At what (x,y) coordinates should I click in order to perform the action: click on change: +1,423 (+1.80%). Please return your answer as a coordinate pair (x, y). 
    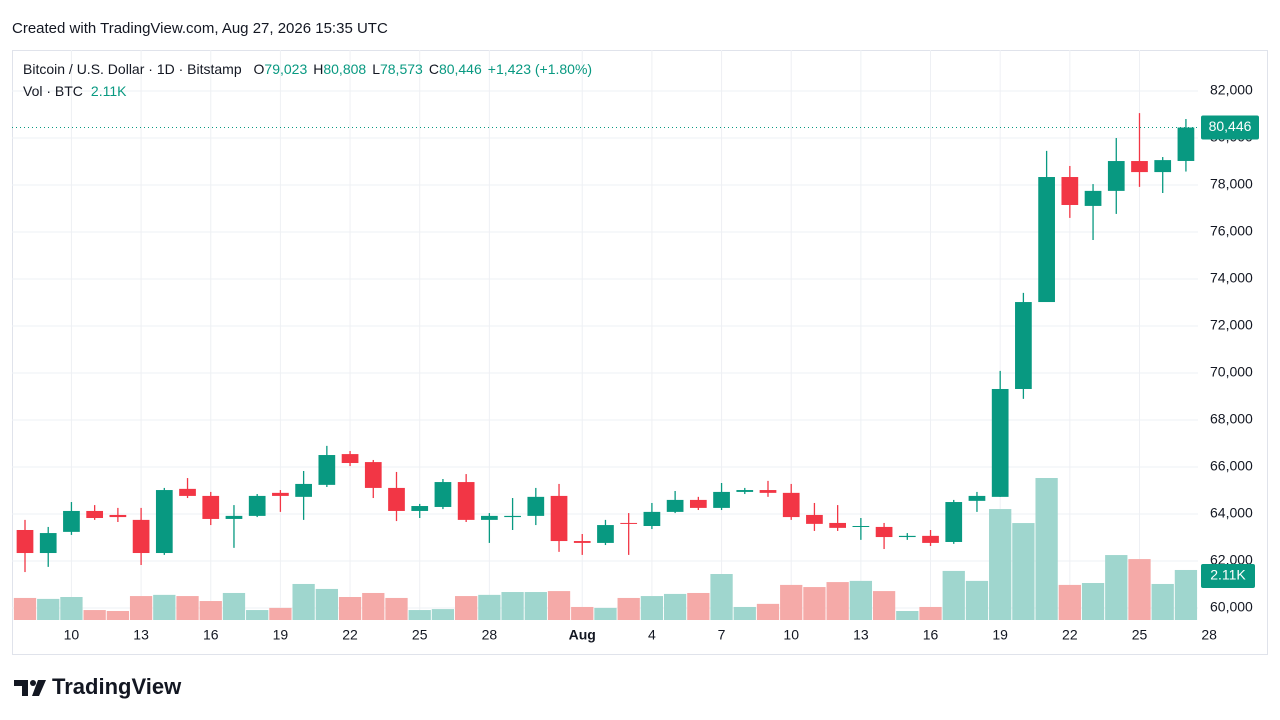
    Looking at the image, I should click on (540, 69).